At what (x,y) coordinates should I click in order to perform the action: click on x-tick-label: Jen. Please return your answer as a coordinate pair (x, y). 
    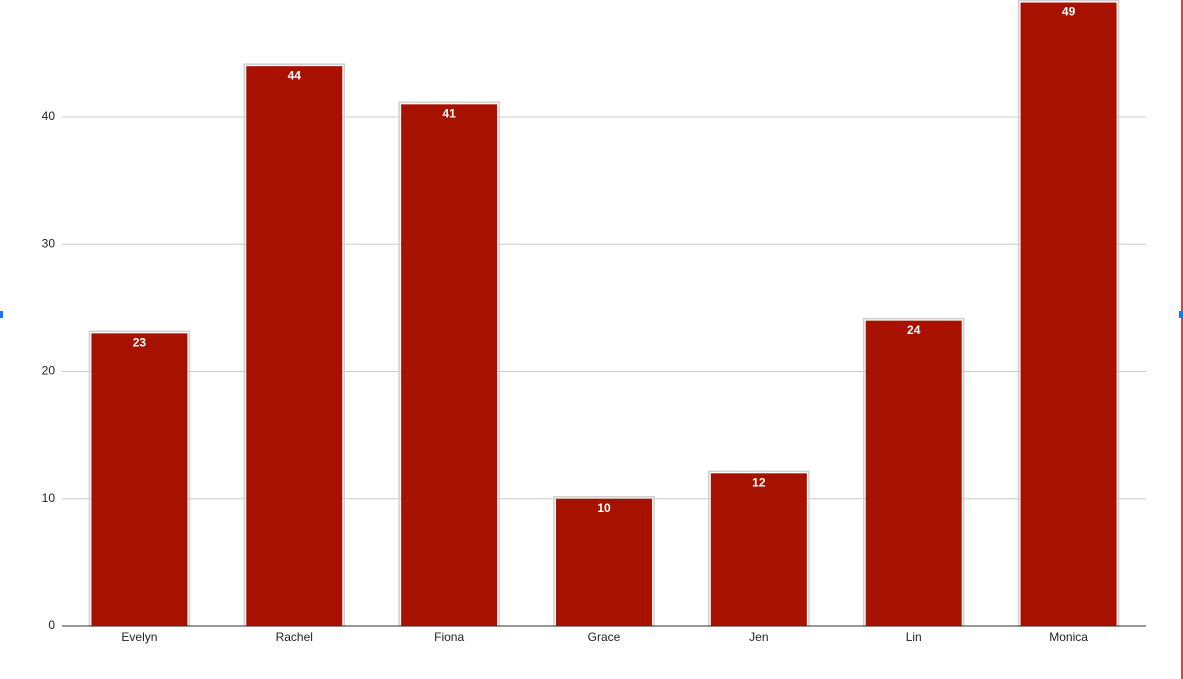
    Looking at the image, I should click on (758, 637).